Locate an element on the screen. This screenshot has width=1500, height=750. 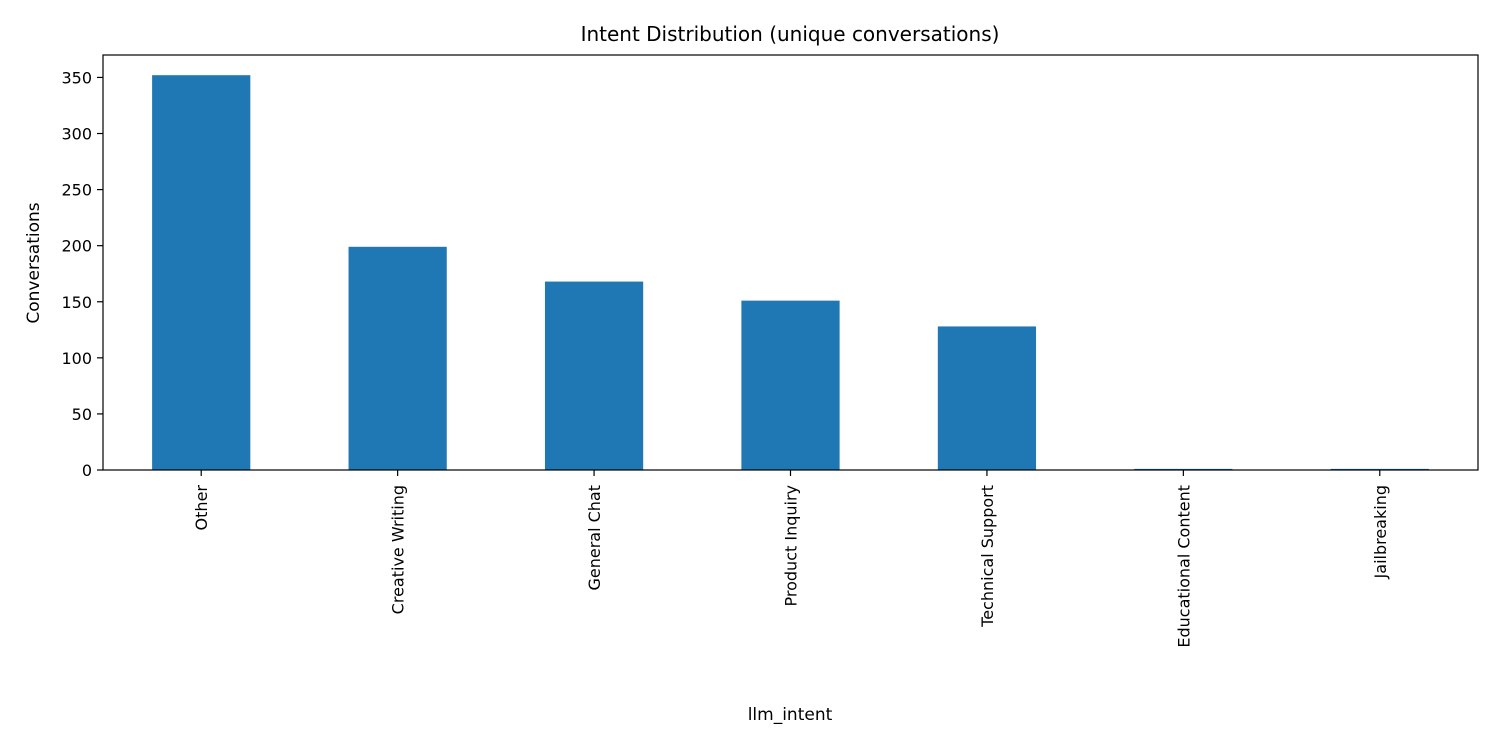
y-tick-label: 250 is located at coordinates (76, 190).